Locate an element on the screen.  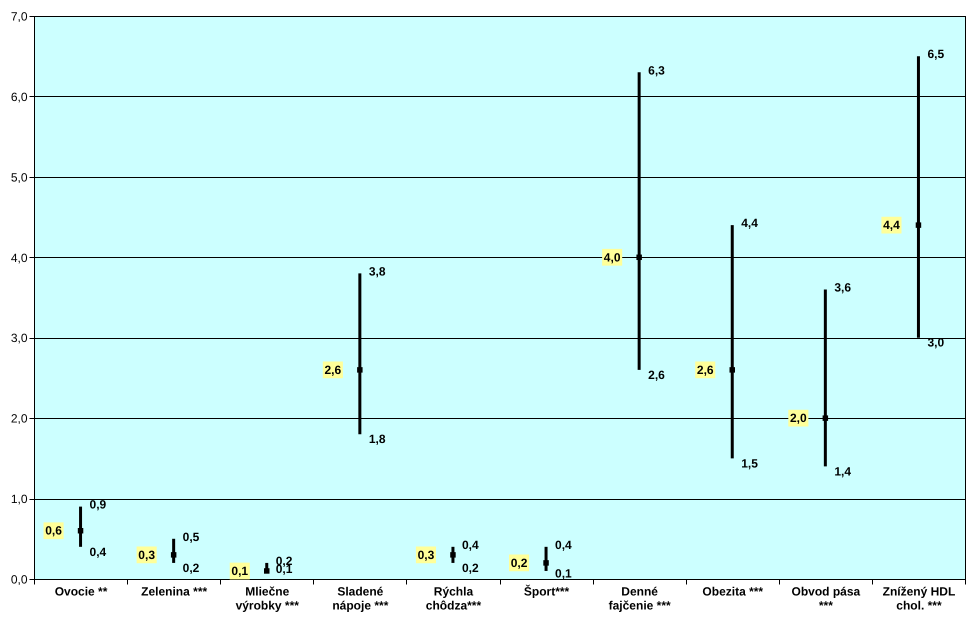
x-tick-label: Šport*** is located at coordinates (547, 591).